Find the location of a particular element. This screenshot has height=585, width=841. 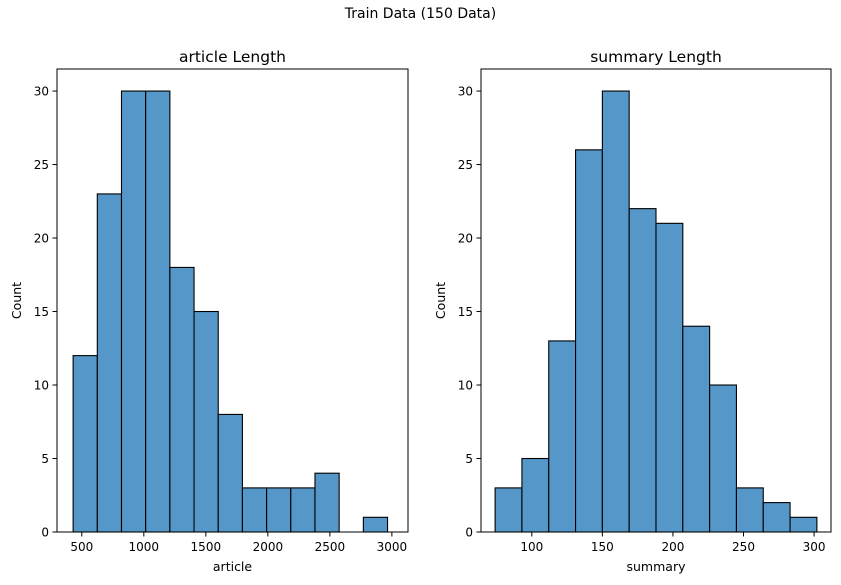

x-tick-label: 300 is located at coordinates (814, 547).